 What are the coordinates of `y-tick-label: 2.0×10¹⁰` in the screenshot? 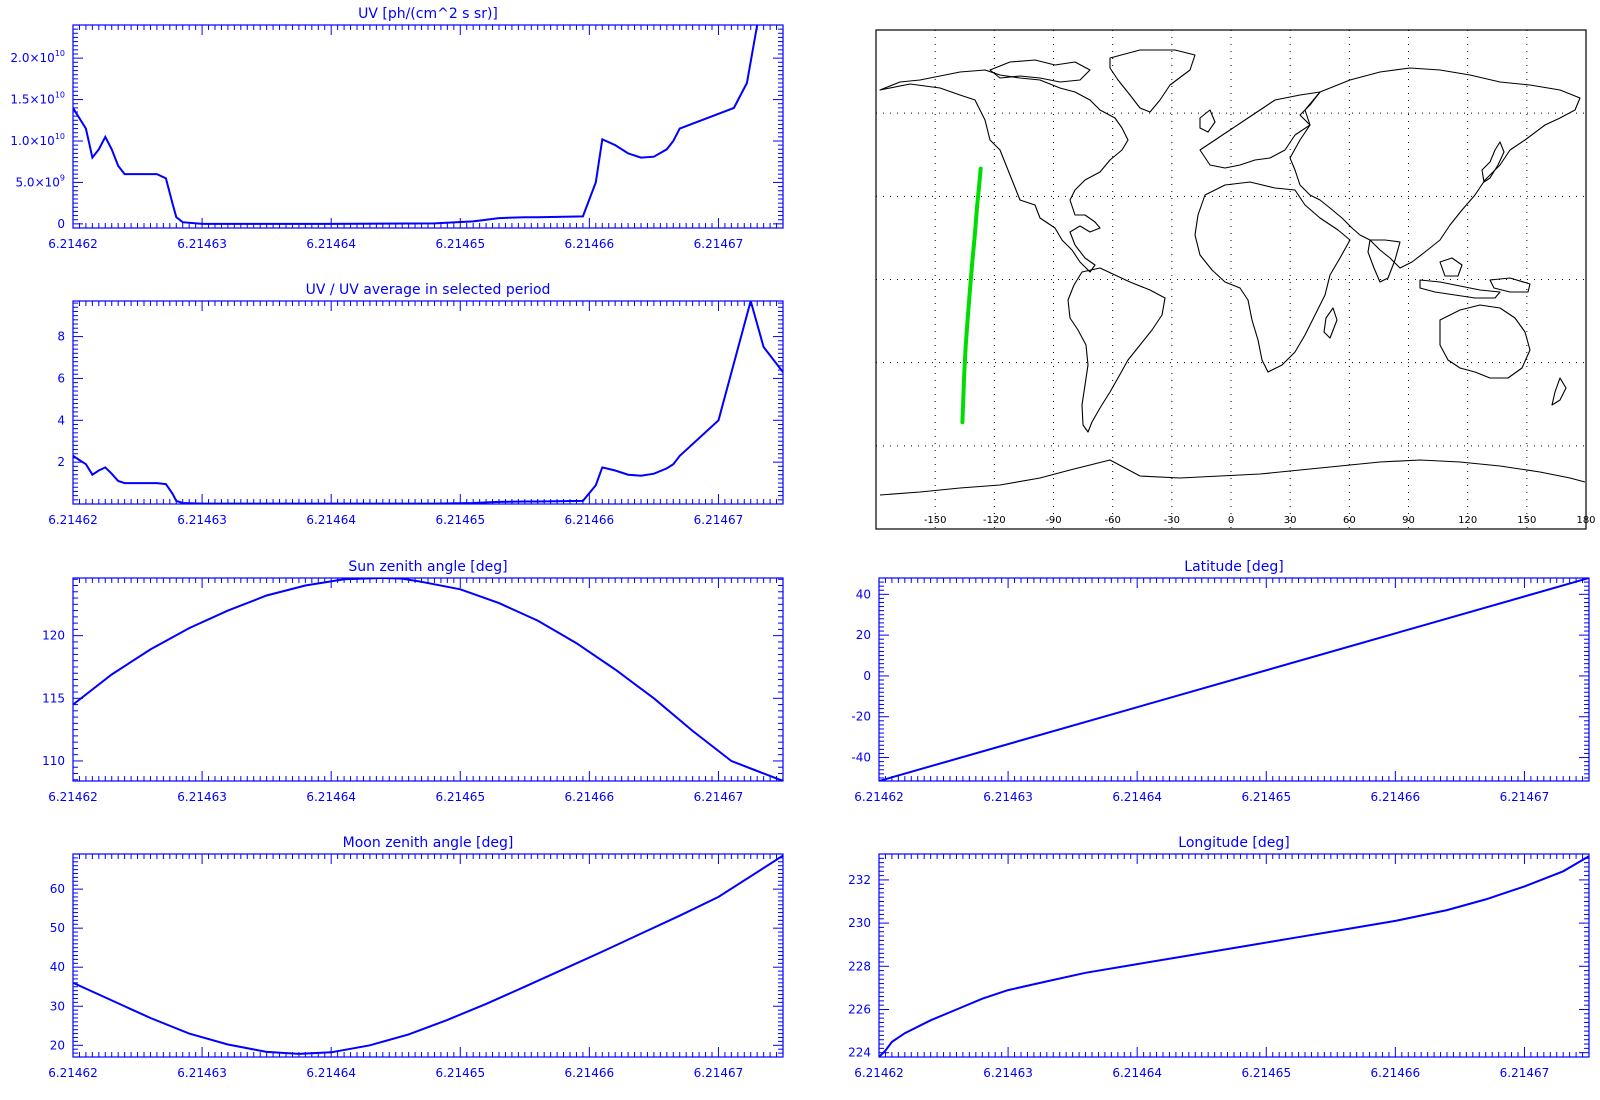 It's located at (37, 57).